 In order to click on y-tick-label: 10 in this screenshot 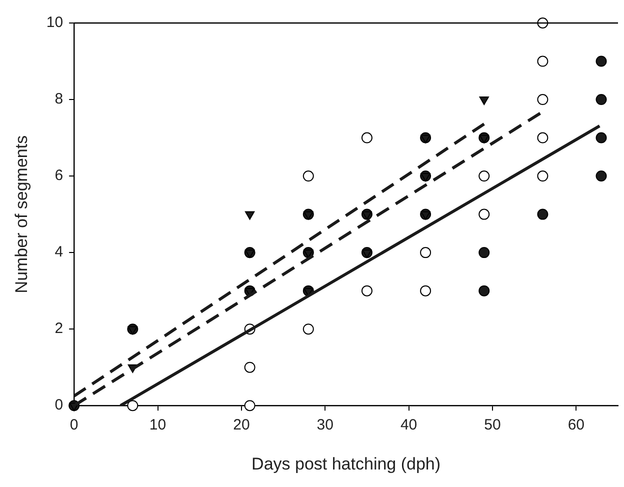, I will do `click(55, 23)`.